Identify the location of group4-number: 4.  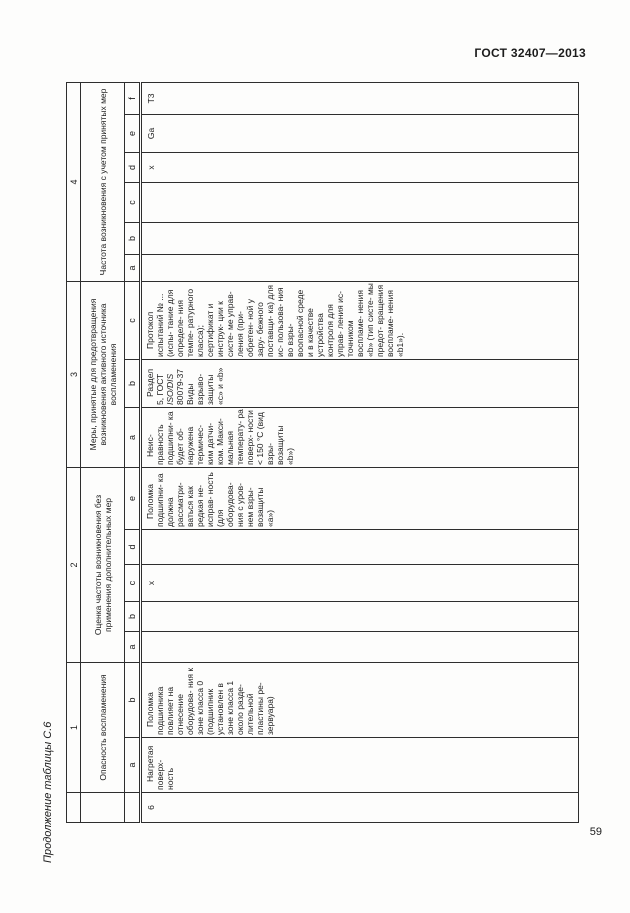
(73, 182).